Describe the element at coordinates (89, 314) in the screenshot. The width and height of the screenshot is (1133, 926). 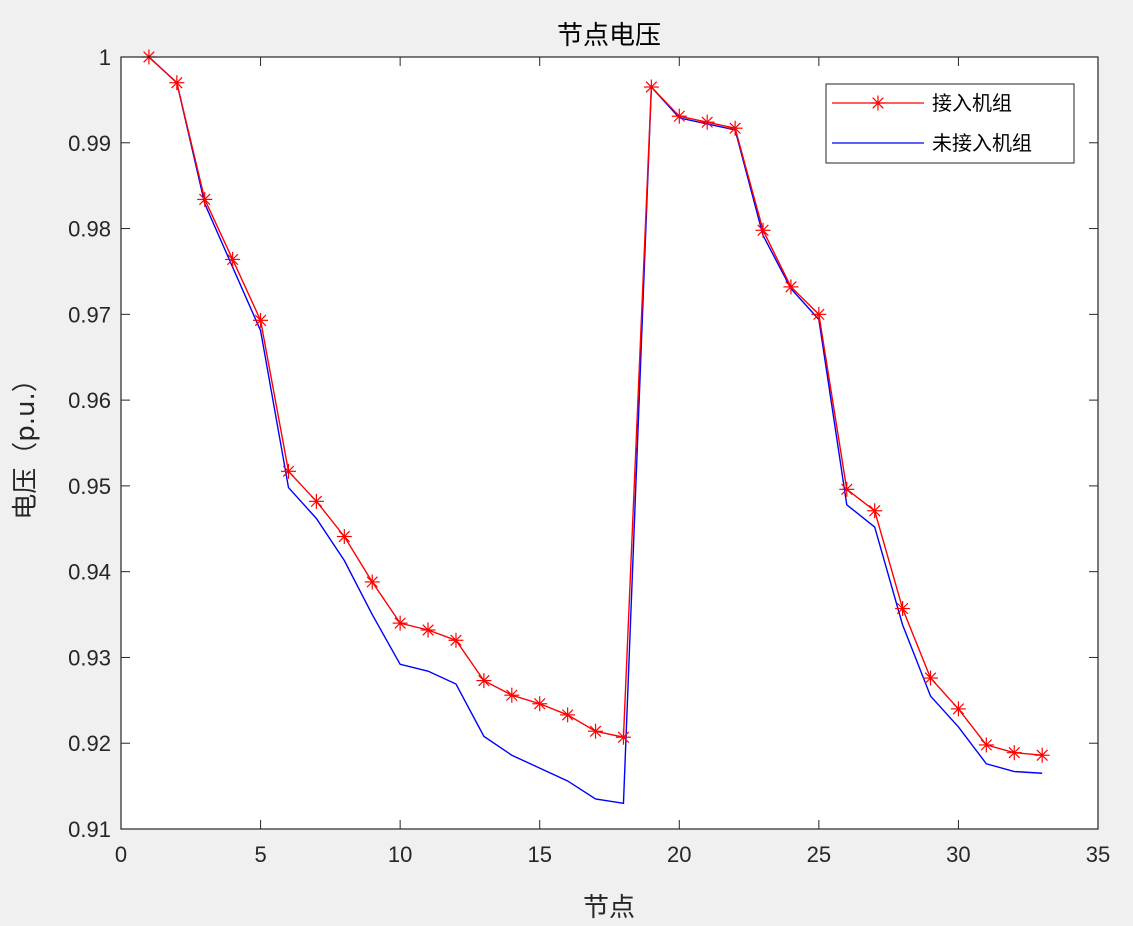
I see `y-tick-label: 0.97` at that location.